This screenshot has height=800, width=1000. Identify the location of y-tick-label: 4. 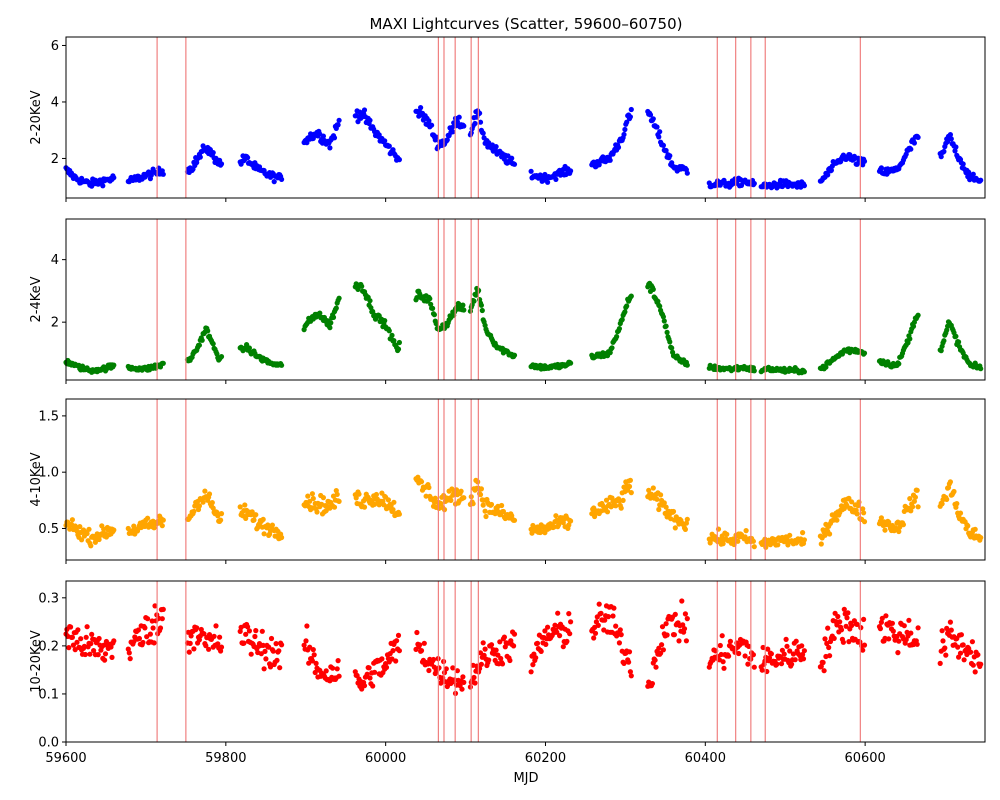
(55, 102).